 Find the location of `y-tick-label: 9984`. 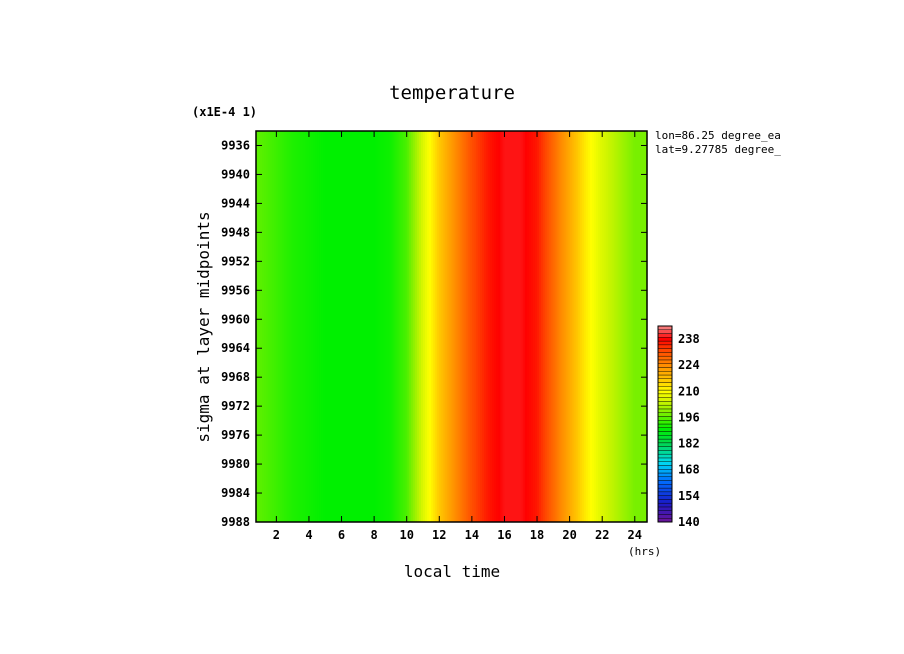

y-tick-label: 9984 is located at coordinates (235, 493).